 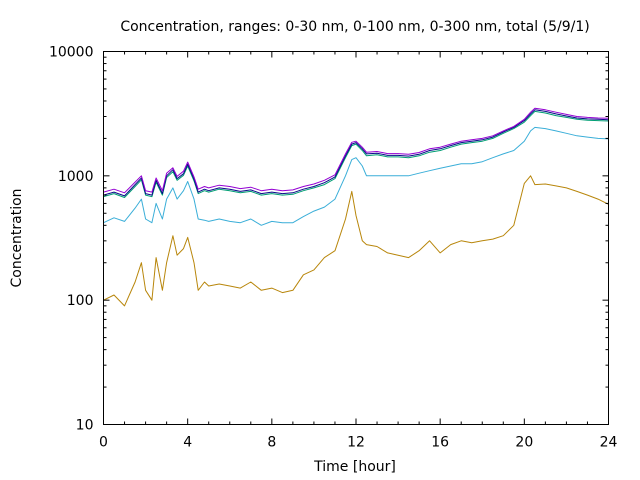 I want to click on y-tick-label: 10, so click(x=85, y=426).